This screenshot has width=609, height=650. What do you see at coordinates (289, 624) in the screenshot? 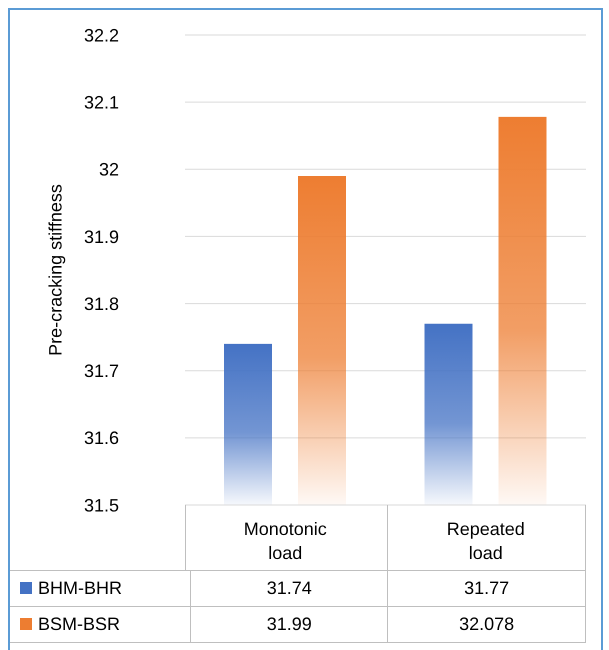
I see `data-label: 31.99` at bounding box center [289, 624].